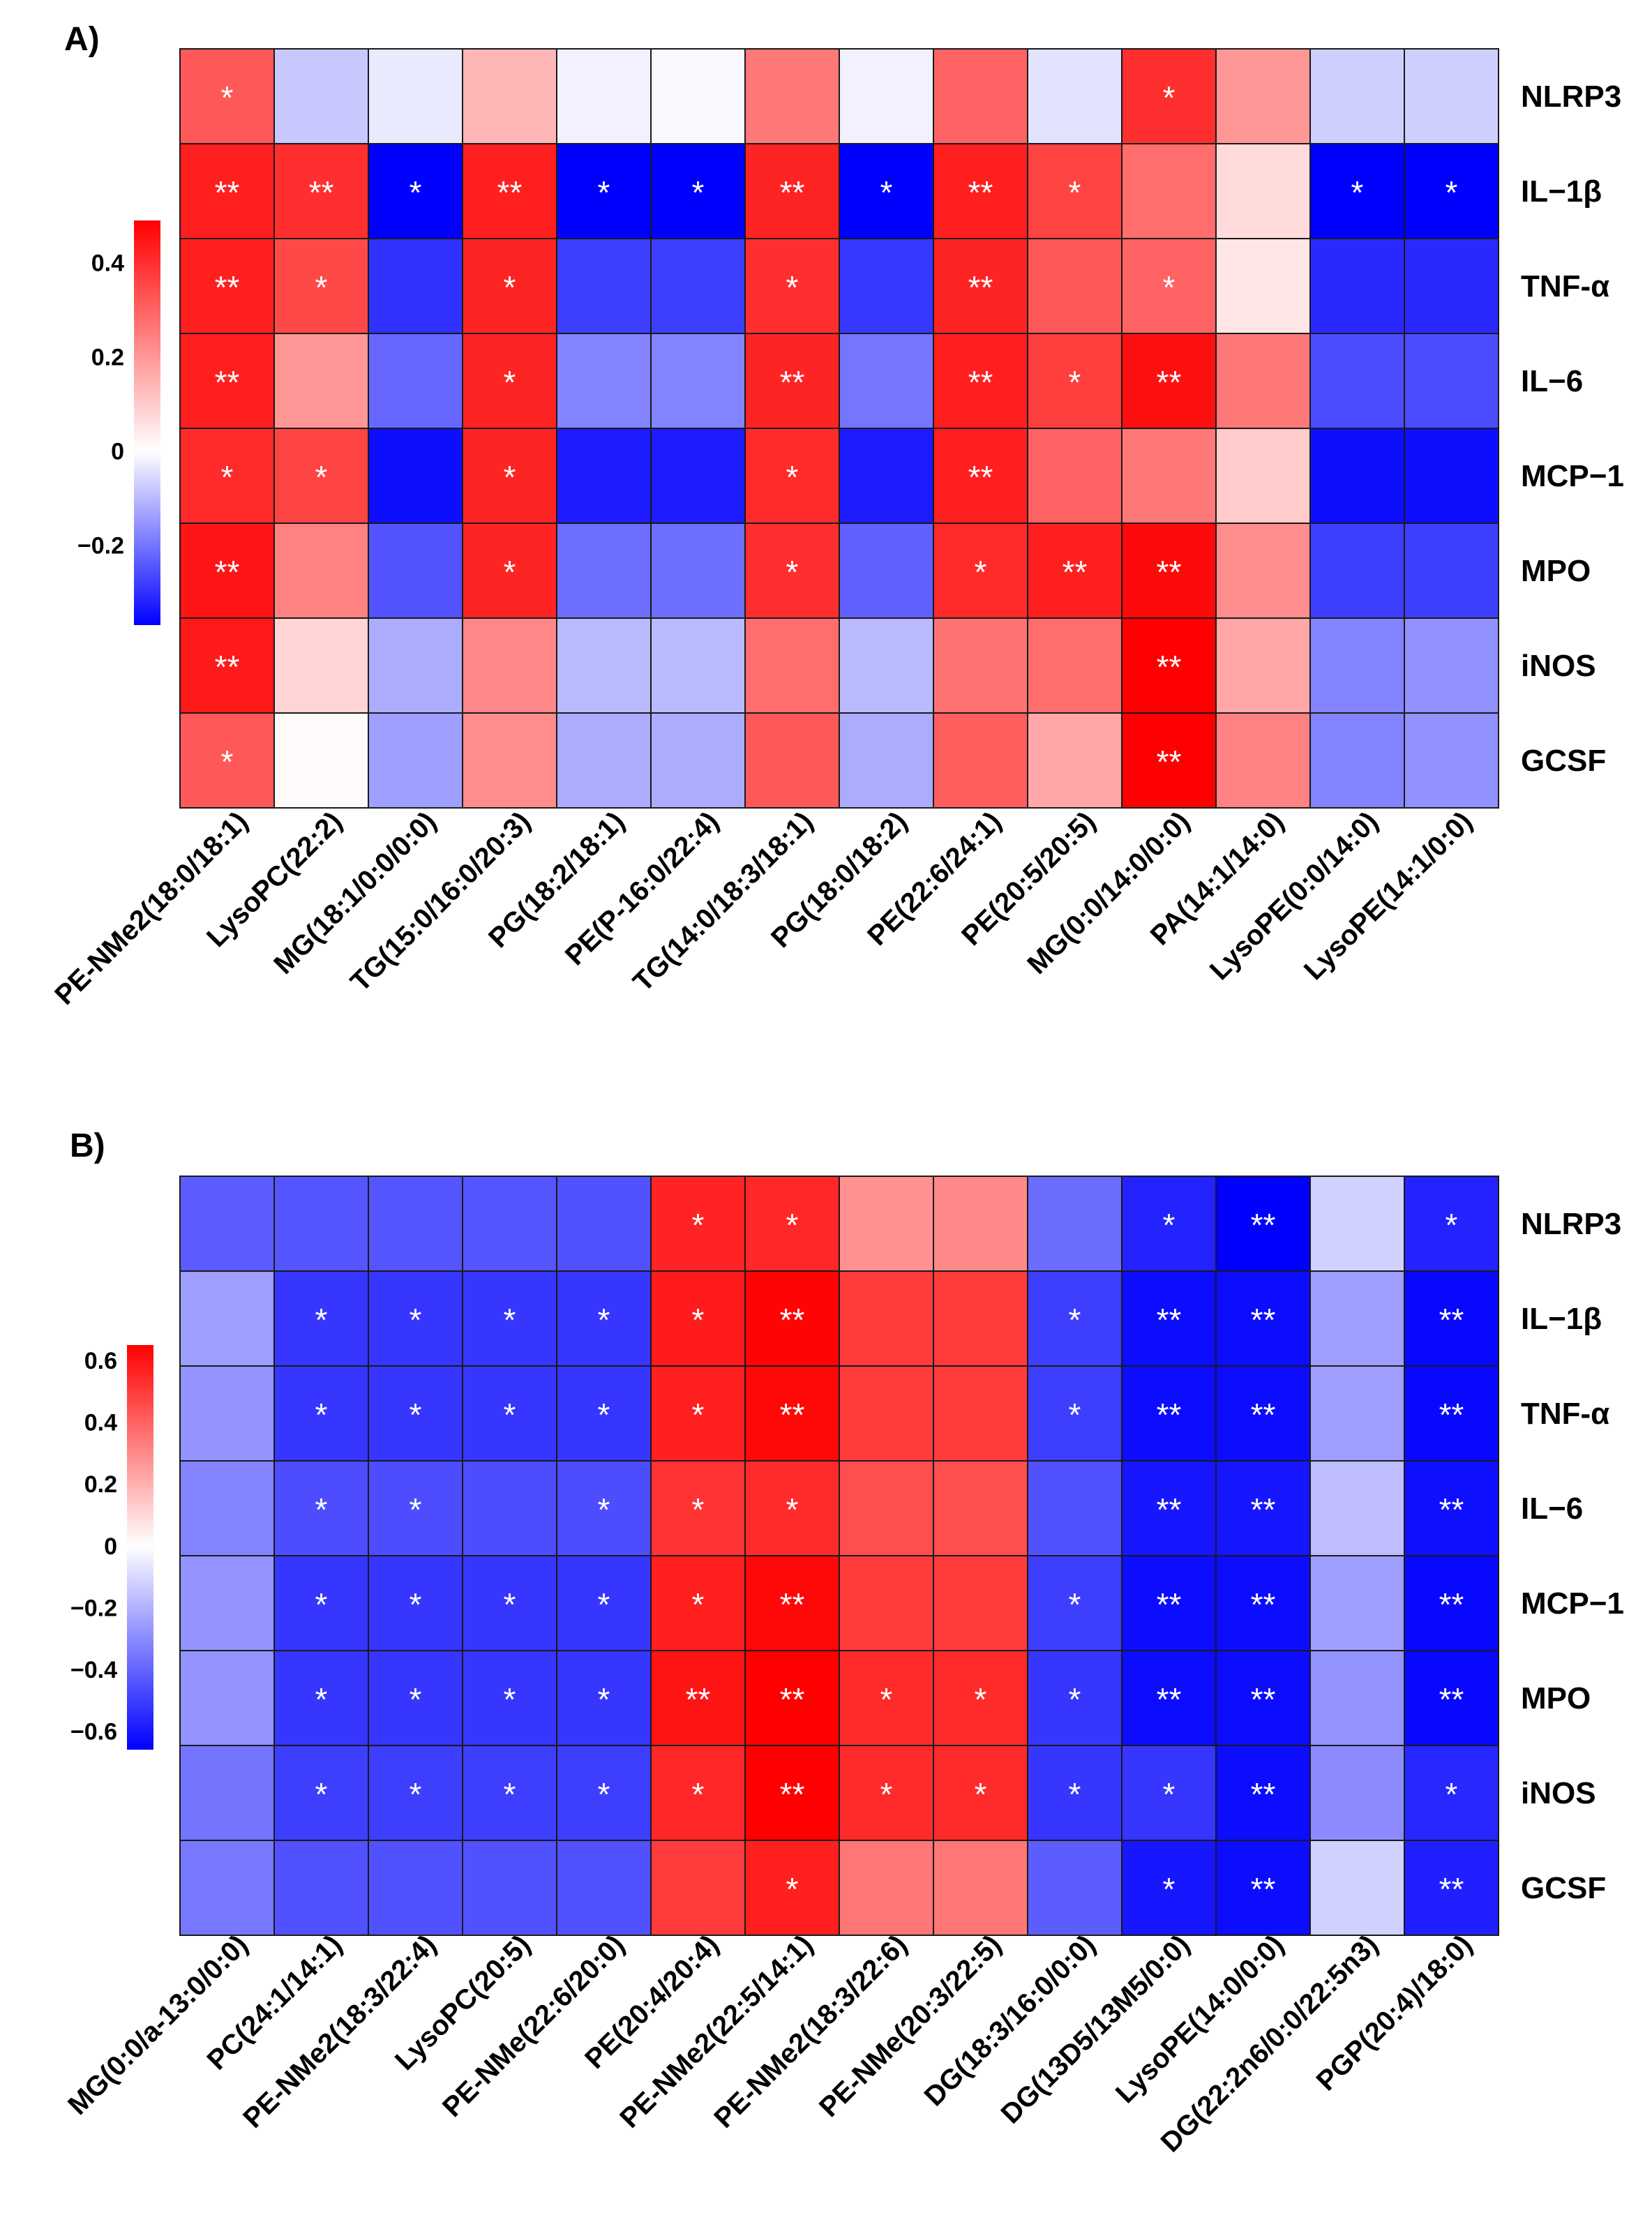  I want to click on panel-a-cell-r1-c9, so click(1074, 191).